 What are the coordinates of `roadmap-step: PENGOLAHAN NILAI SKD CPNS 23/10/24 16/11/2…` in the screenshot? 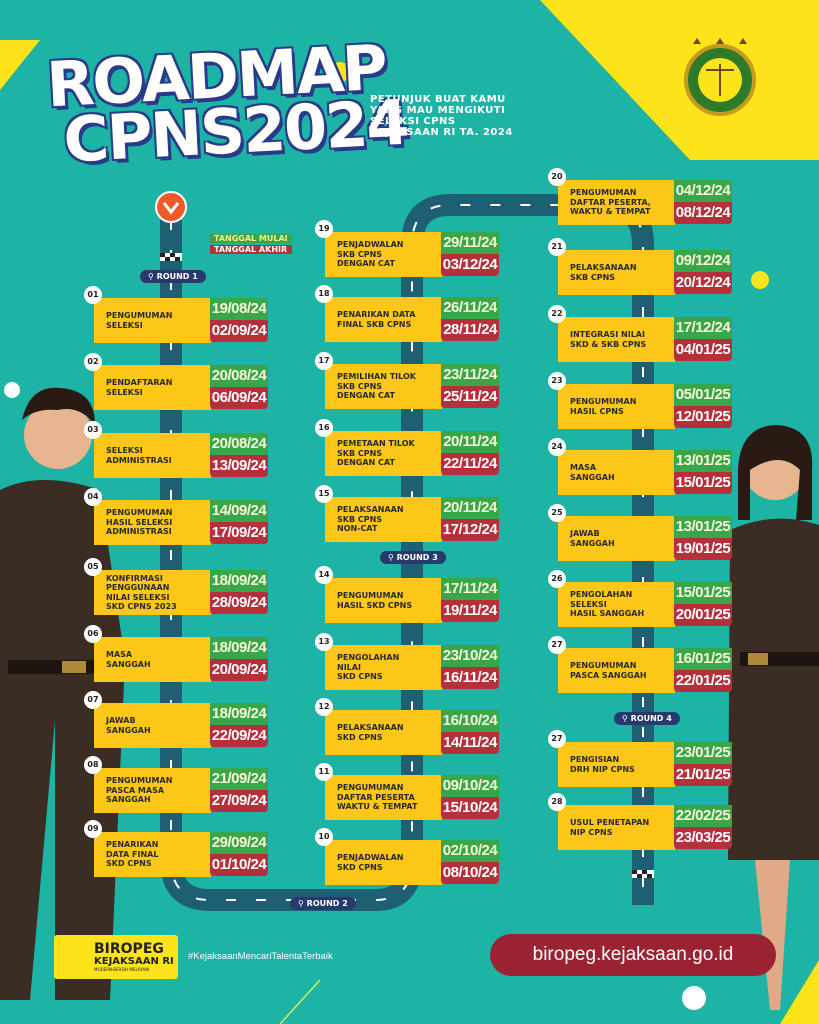 It's located at (407, 661).